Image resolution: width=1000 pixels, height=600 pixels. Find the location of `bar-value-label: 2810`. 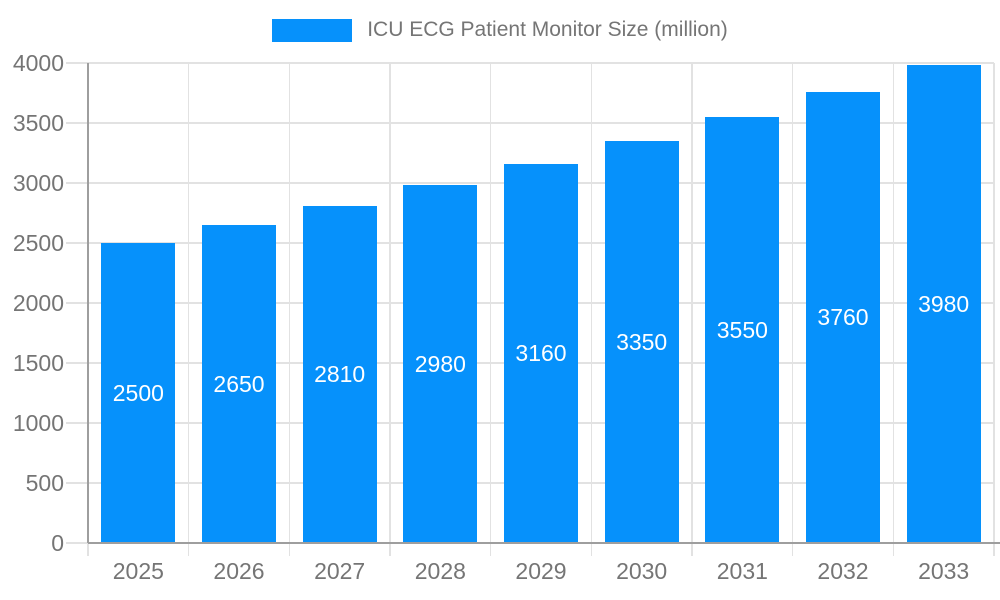

bar-value-label: 2810 is located at coordinates (340, 374).